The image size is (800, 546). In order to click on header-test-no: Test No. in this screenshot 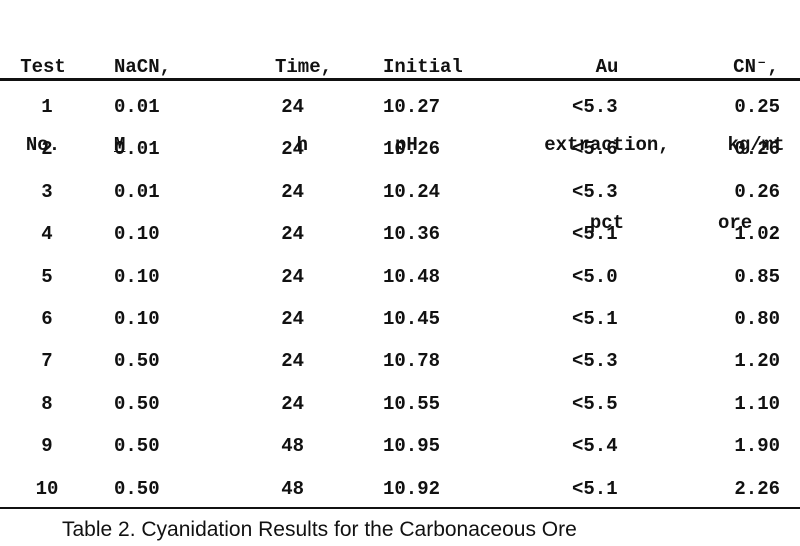, I will do `click(43, 106)`.